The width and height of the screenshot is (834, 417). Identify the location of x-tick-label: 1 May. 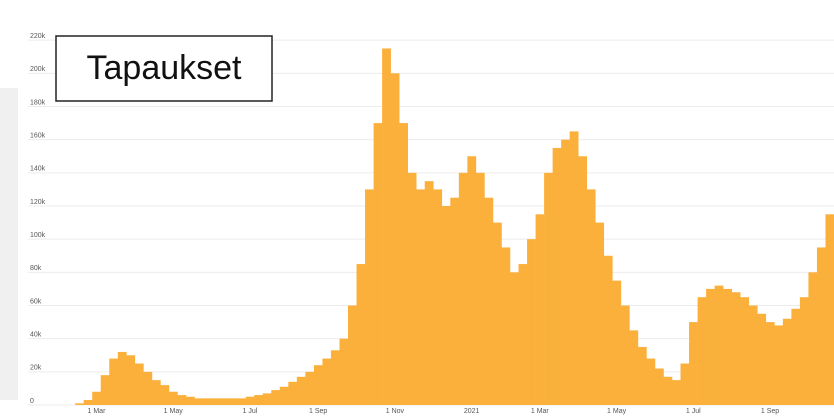
(174, 411).